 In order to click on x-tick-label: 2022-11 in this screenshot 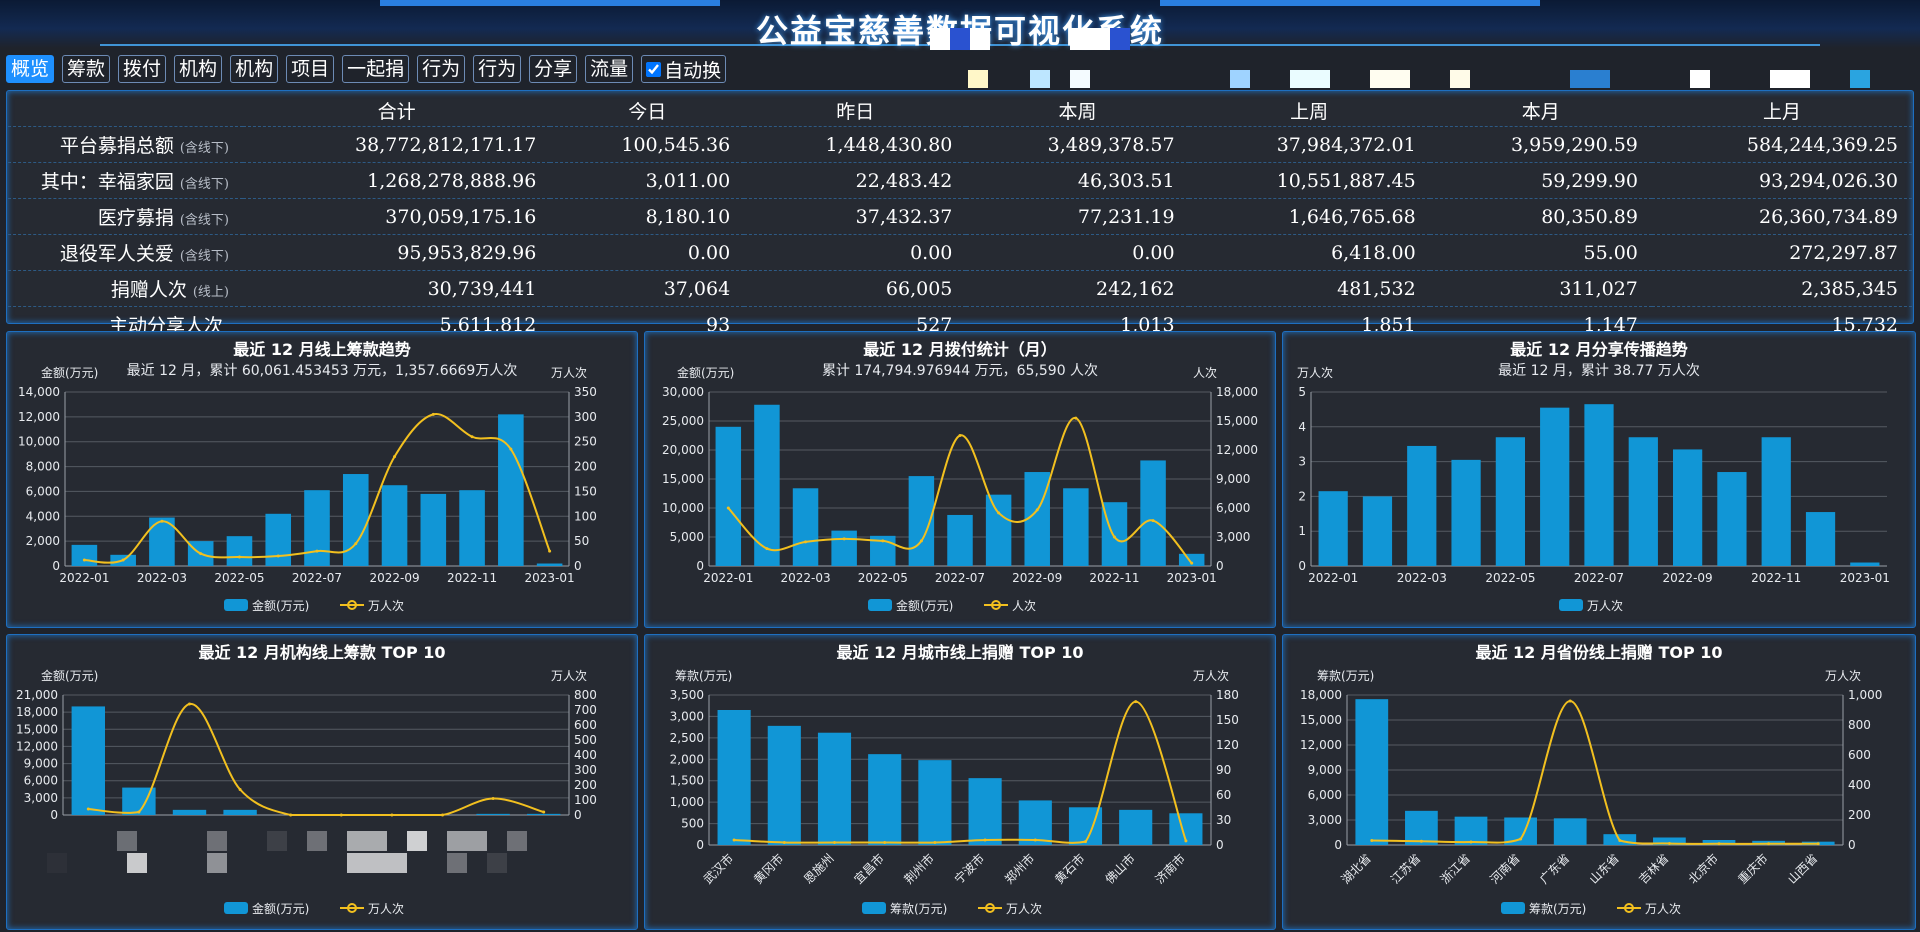, I will do `click(1776, 578)`.